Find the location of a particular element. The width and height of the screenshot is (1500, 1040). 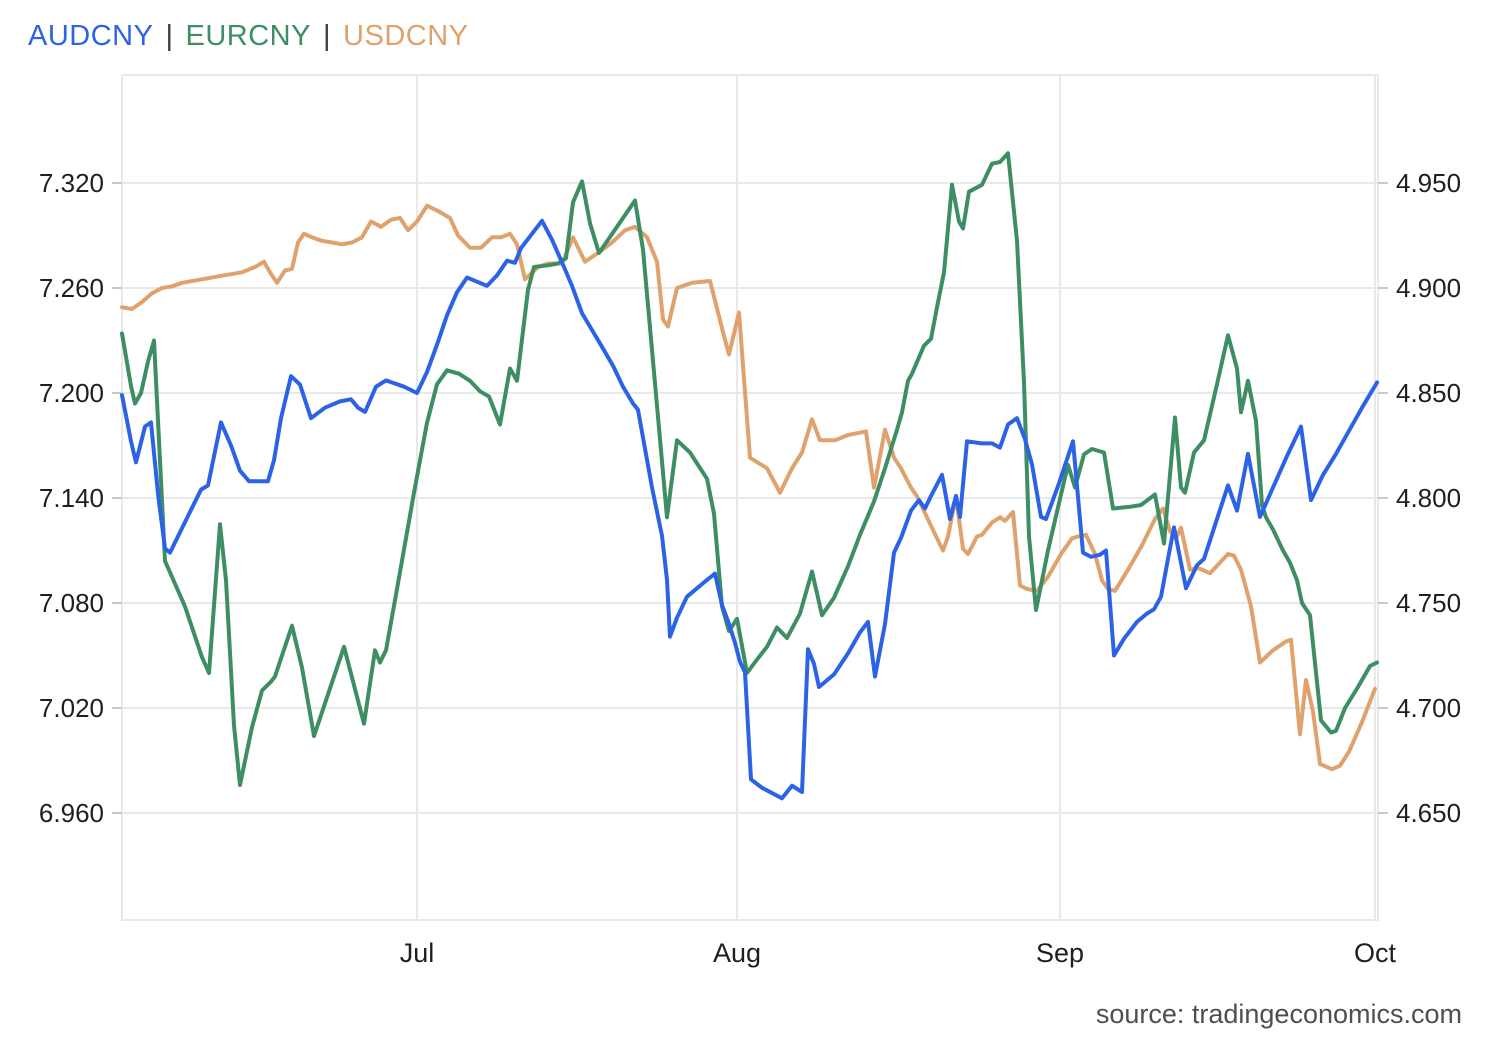

y-axis-label-left: 7.260 is located at coordinates (71, 288).